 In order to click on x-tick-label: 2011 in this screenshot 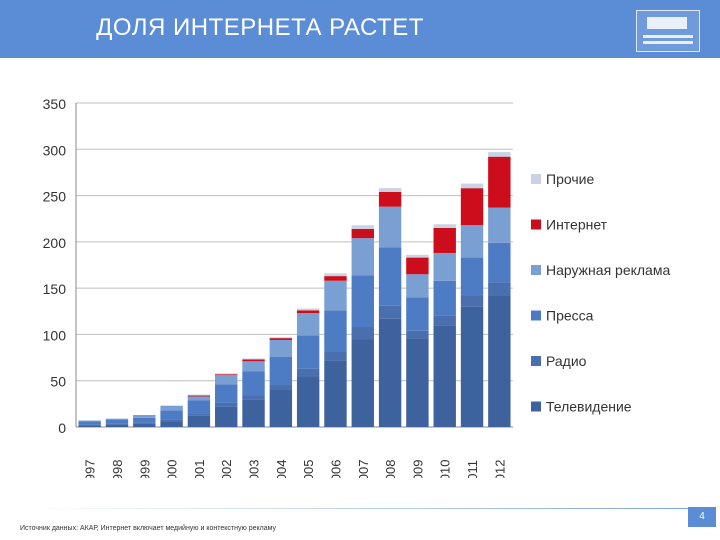, I will do `click(472, 469)`.